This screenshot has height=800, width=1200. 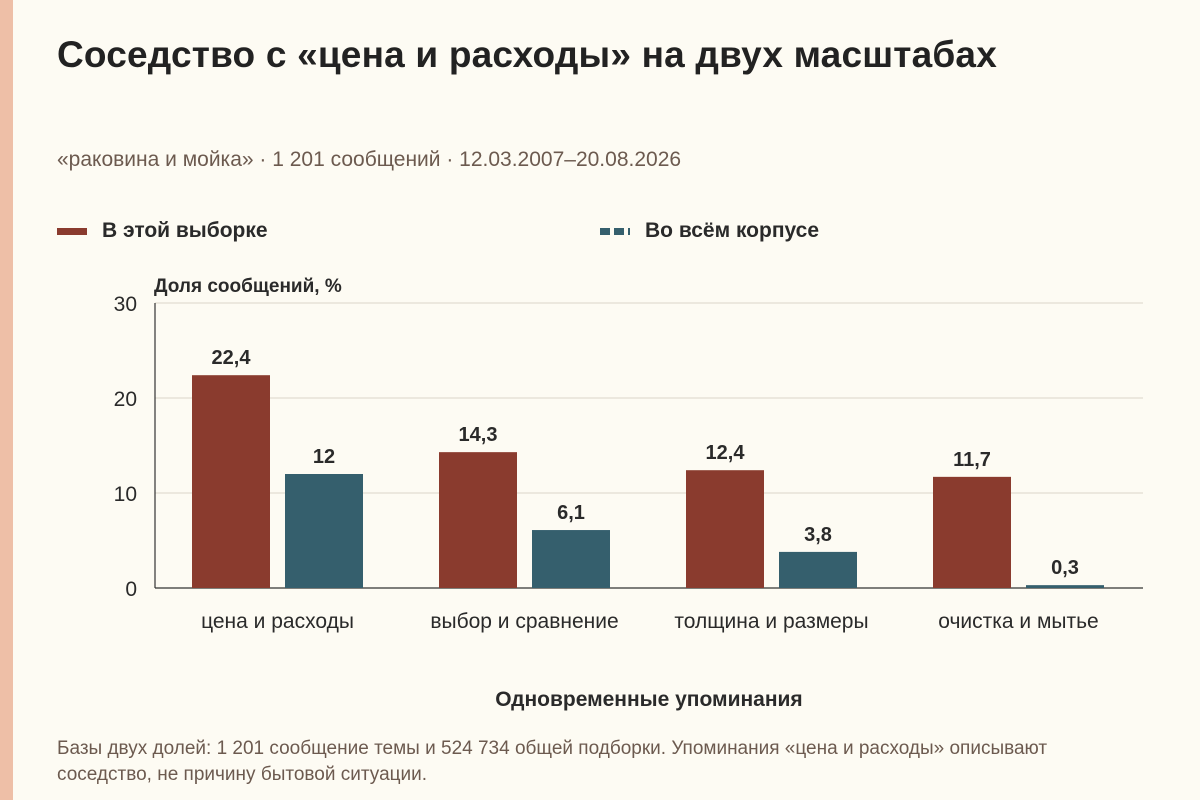 I want to click on data-label: 3,8, so click(x=818, y=535).